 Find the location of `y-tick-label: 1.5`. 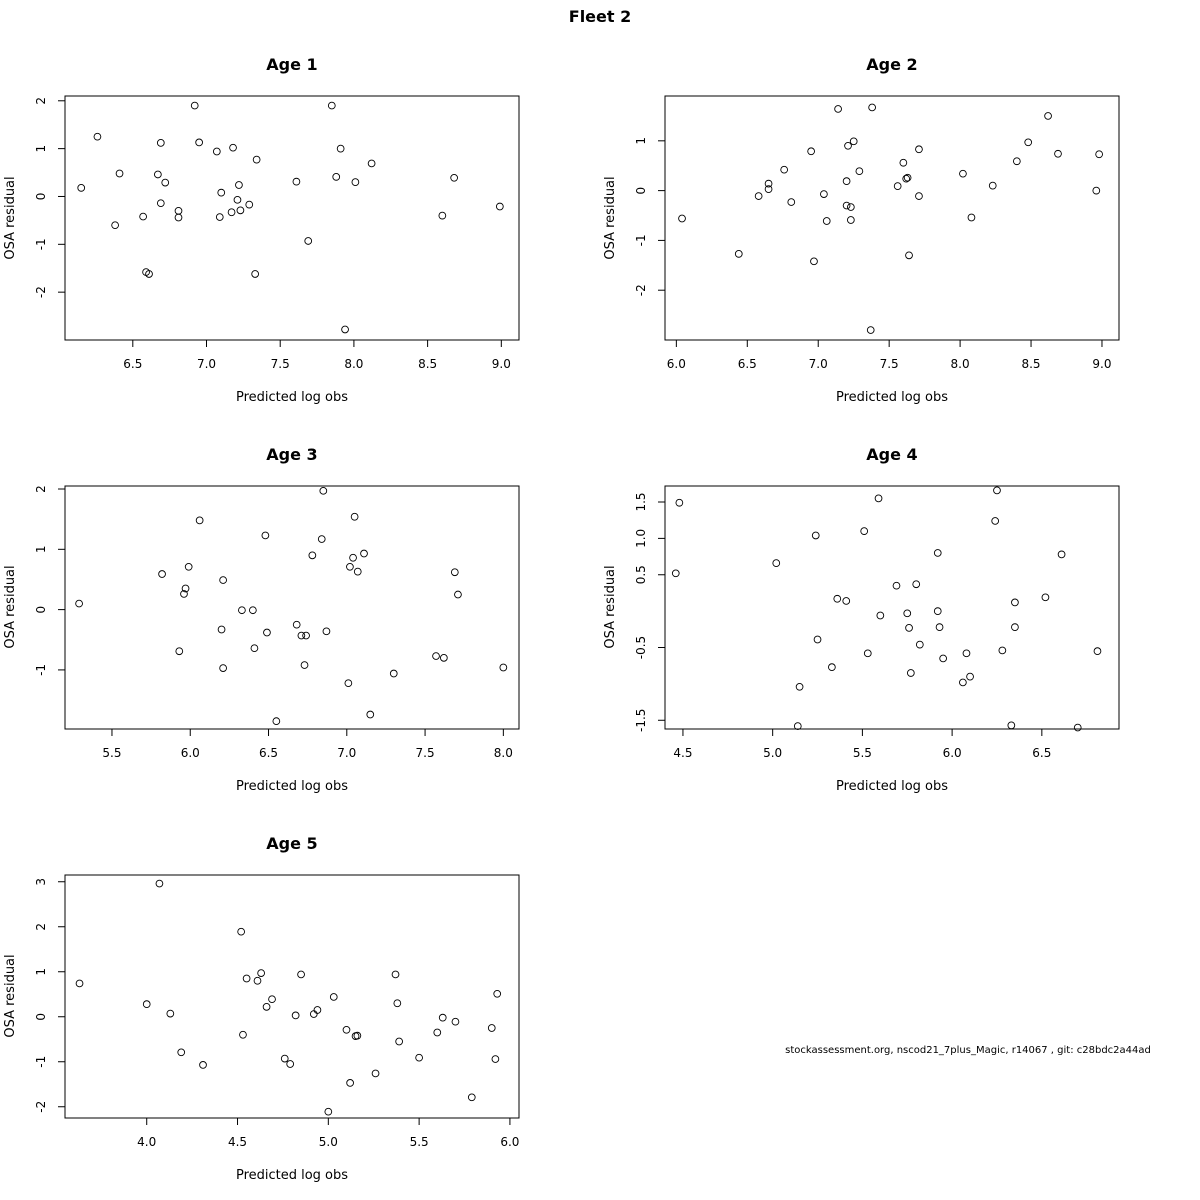

y-tick-label: 1.5 is located at coordinates (641, 501).